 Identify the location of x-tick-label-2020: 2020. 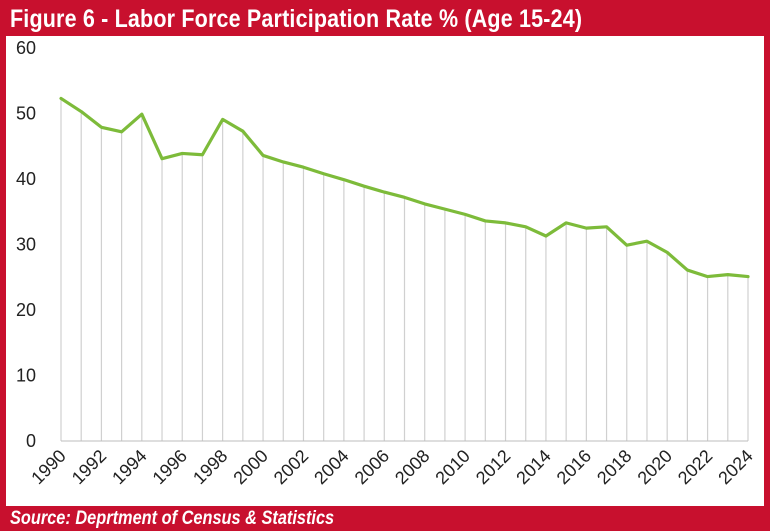
(655, 467).